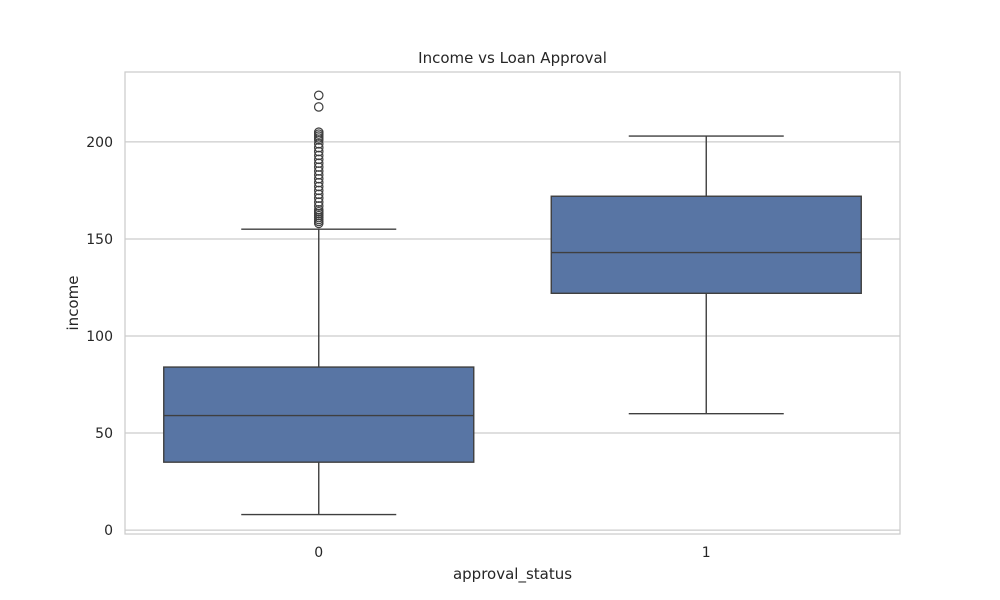 Image resolution: width=1000 pixels, height=600 pixels. What do you see at coordinates (104, 434) in the screenshot?
I see `y-tick-label-50: 50` at bounding box center [104, 434].